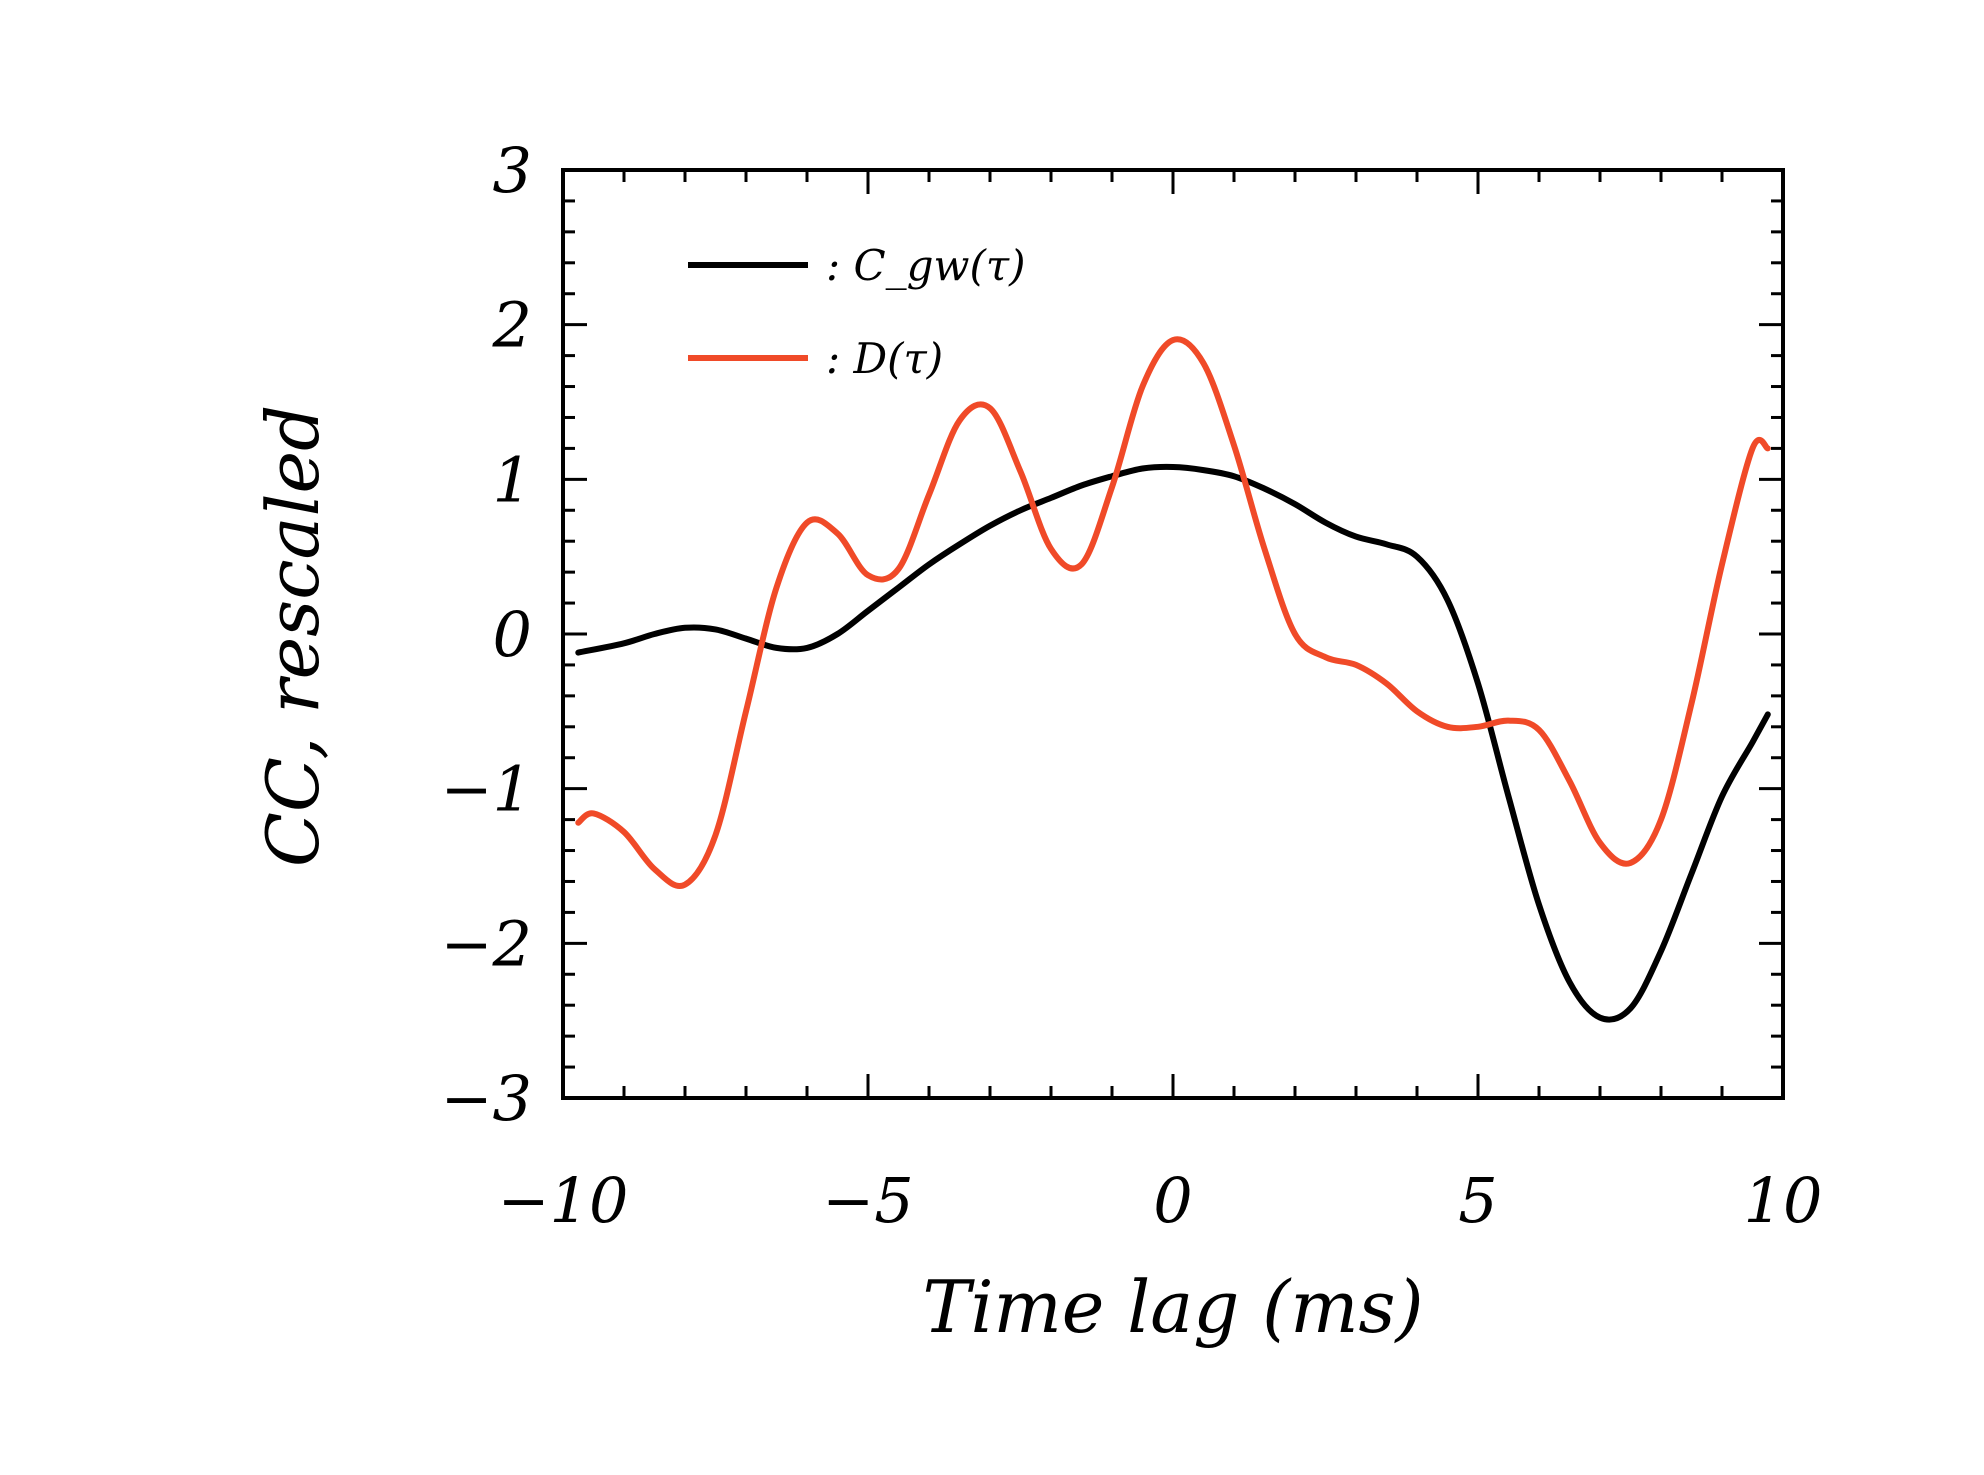  What do you see at coordinates (486, 943) in the screenshot?
I see `y-tick-label: −2` at bounding box center [486, 943].